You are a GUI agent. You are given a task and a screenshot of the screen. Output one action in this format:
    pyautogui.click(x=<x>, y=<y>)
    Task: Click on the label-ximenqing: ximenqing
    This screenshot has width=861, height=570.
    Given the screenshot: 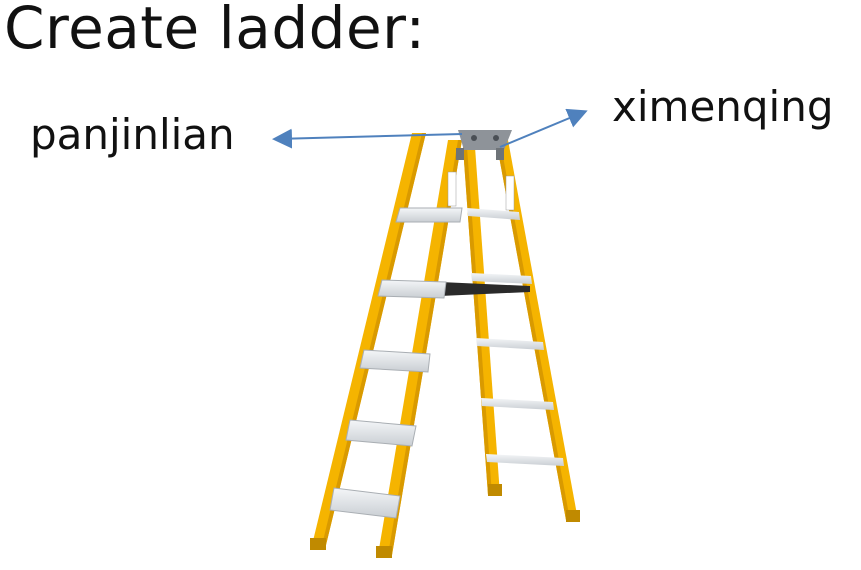 What is the action you would take?
    pyautogui.click(x=723, y=106)
    